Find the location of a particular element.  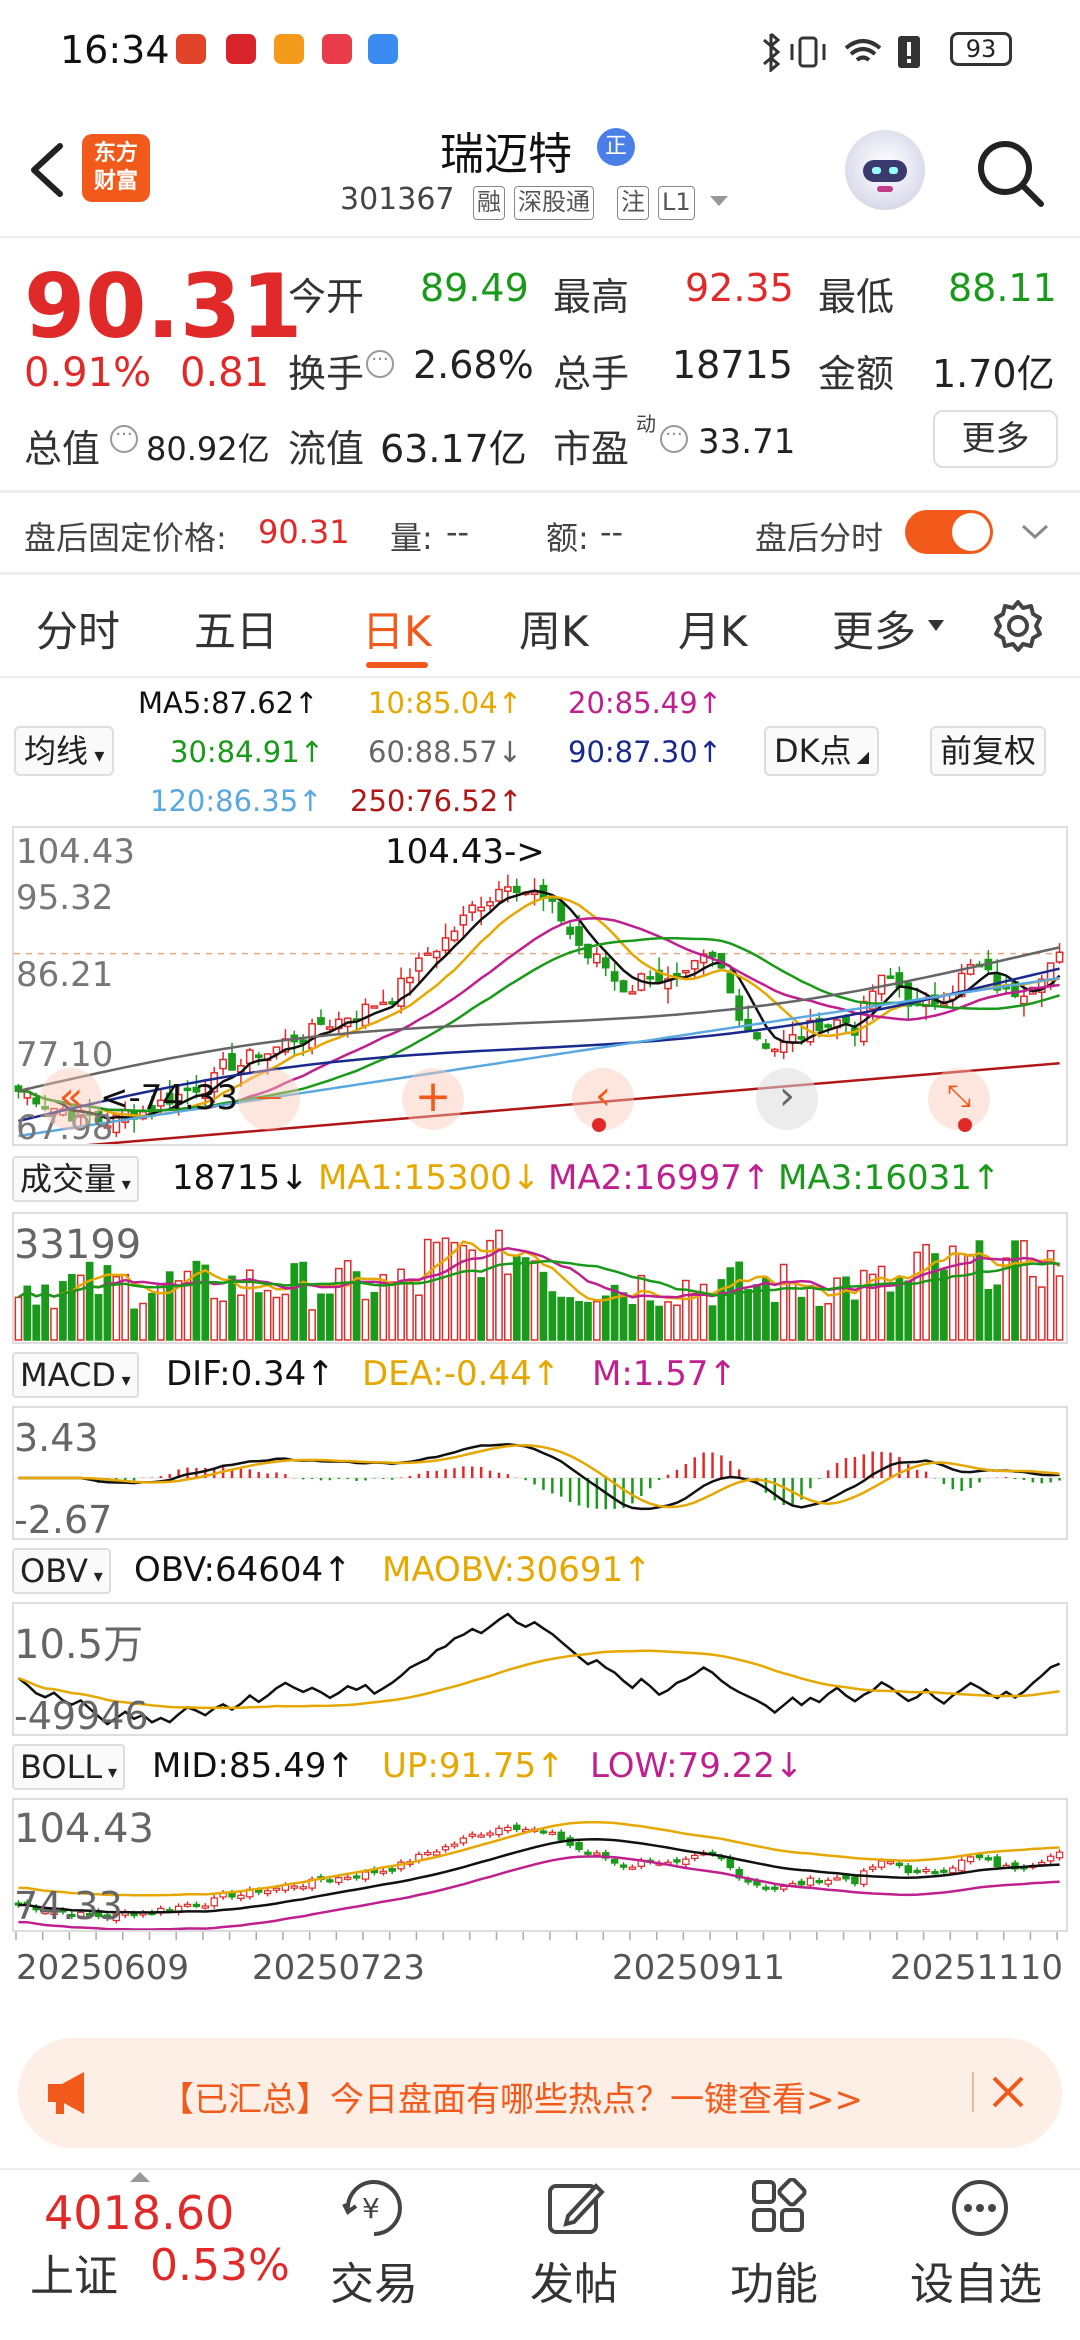

nav-functions: 功能 is located at coordinates (774, 2284).